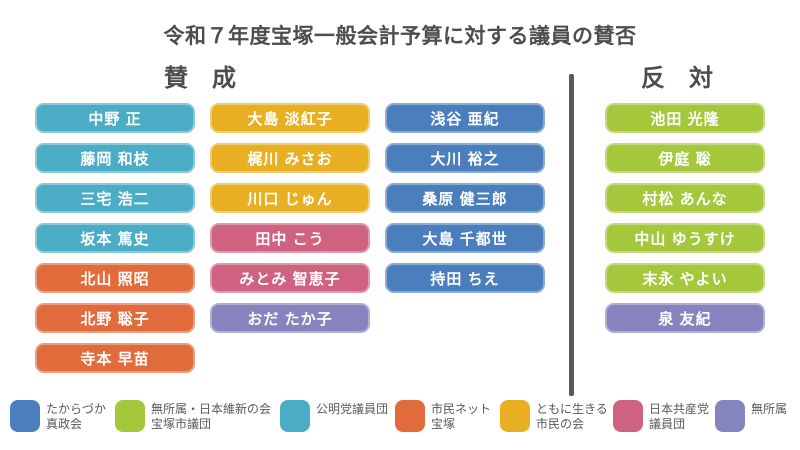  What do you see at coordinates (115, 118) in the screenshot?
I see `member-box-komei: 中野 正` at bounding box center [115, 118].